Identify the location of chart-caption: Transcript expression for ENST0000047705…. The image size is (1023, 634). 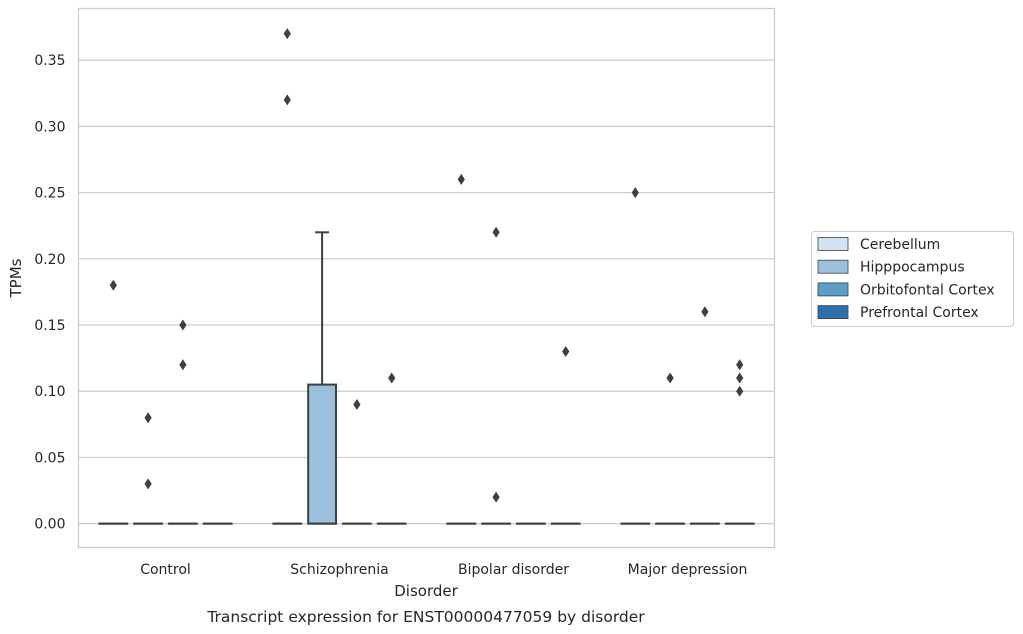
(425, 617).